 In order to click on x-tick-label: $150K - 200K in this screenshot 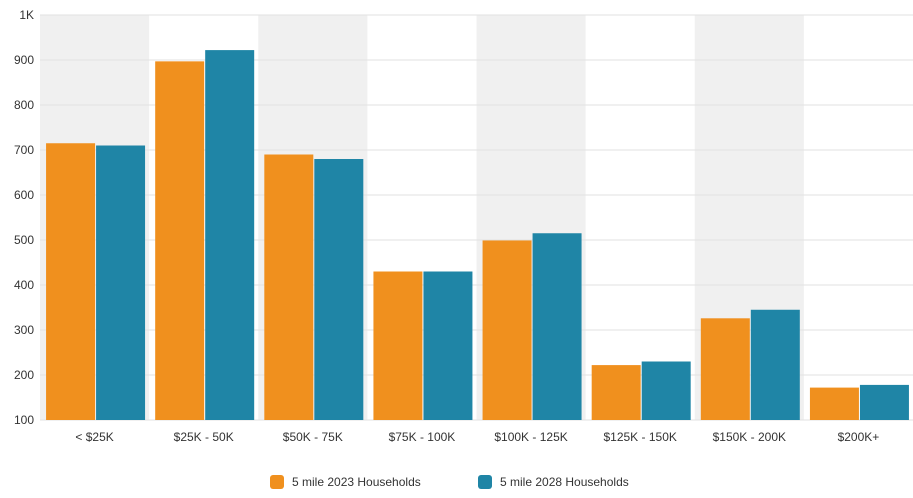, I will do `click(749, 437)`.